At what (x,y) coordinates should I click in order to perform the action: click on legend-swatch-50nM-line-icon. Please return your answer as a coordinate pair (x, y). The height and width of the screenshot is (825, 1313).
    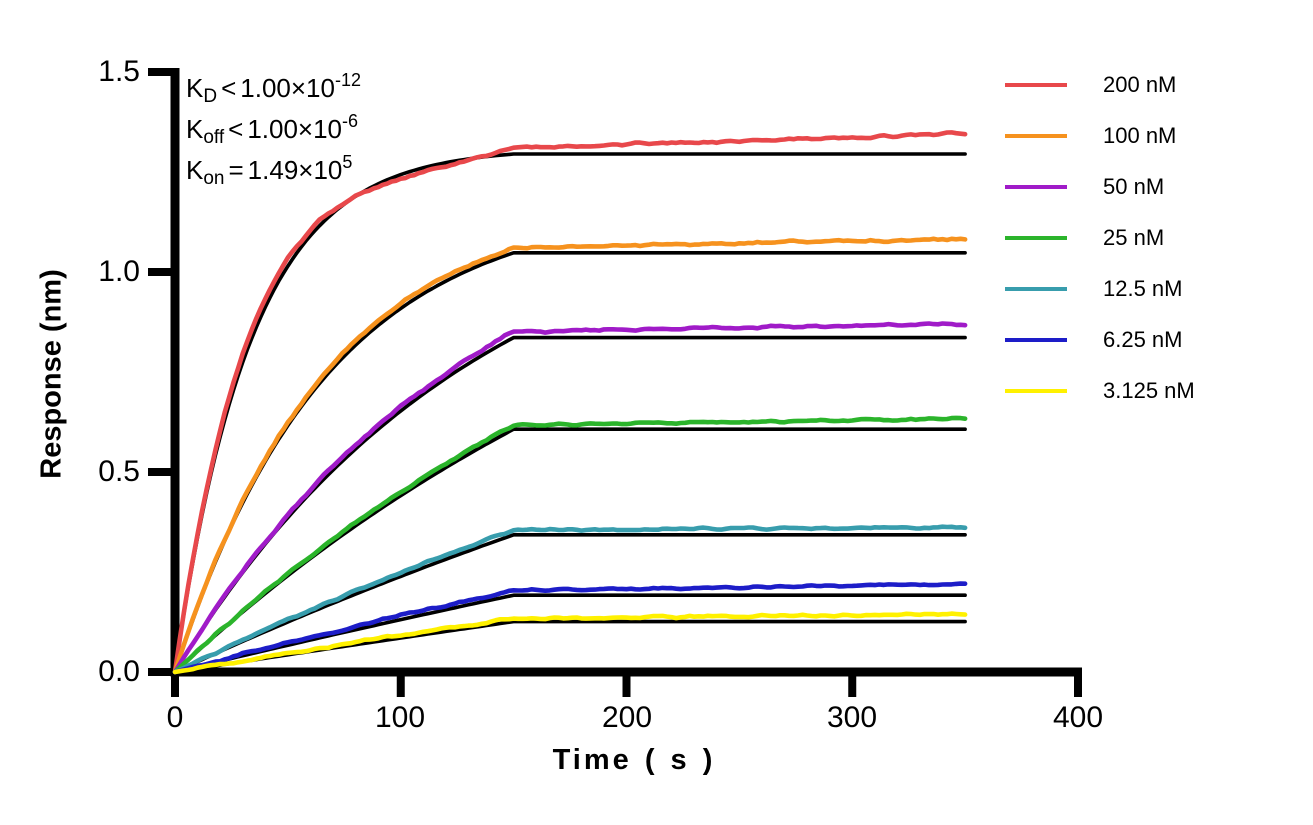
    Looking at the image, I should click on (1036, 186).